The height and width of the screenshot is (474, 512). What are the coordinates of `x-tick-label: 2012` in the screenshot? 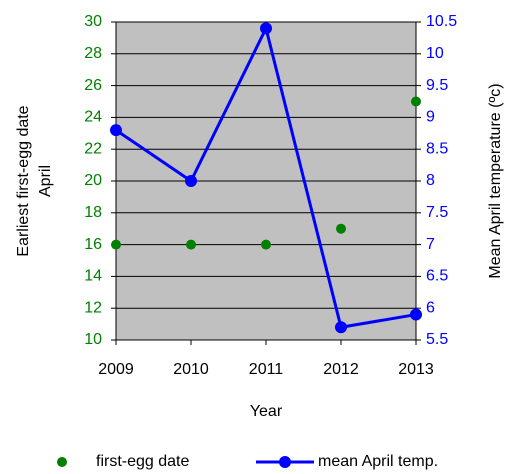 It's located at (341, 369).